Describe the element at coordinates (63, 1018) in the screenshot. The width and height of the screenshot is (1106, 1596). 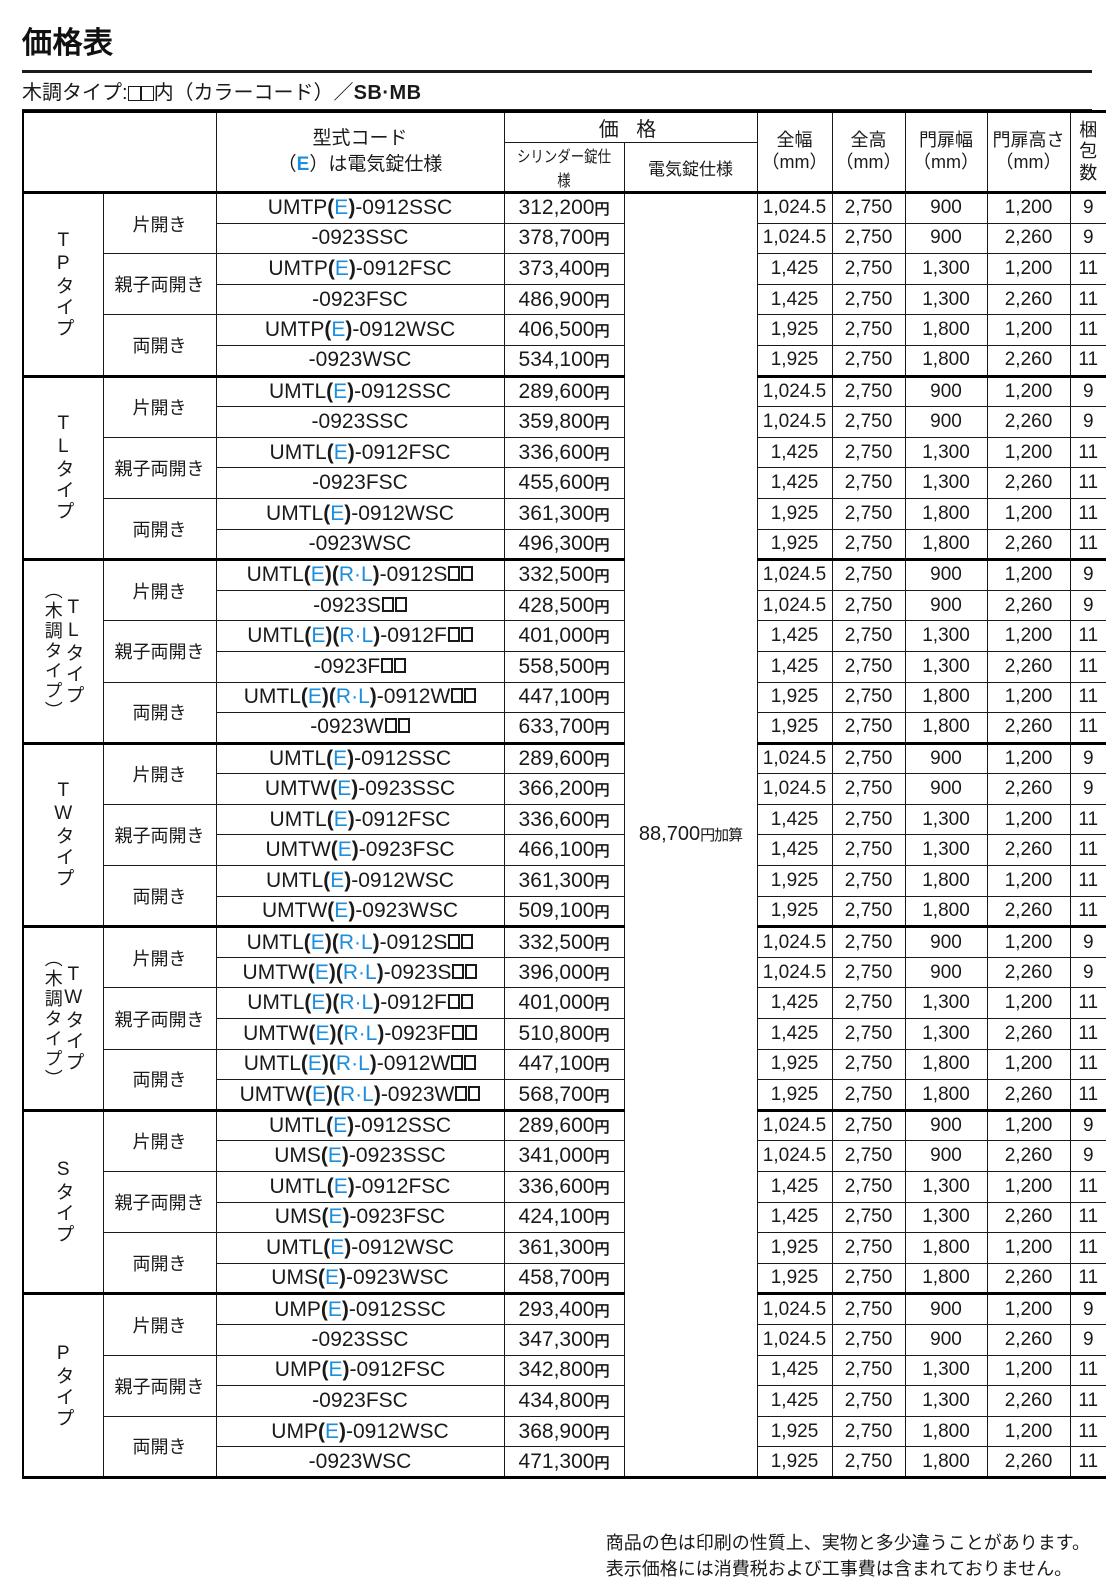
I see `section-type-label: TWタイプ （木調タイプ）` at that location.